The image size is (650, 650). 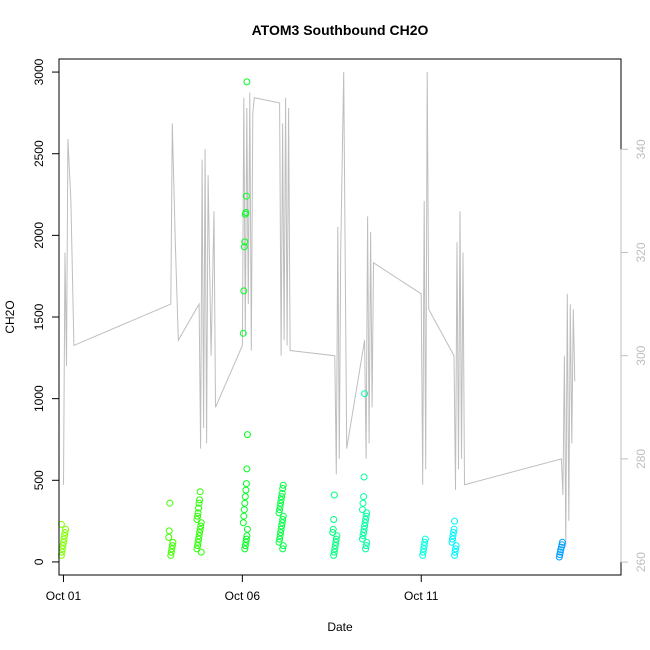 I want to click on x-tick-label: Oct 06, so click(x=243, y=596).